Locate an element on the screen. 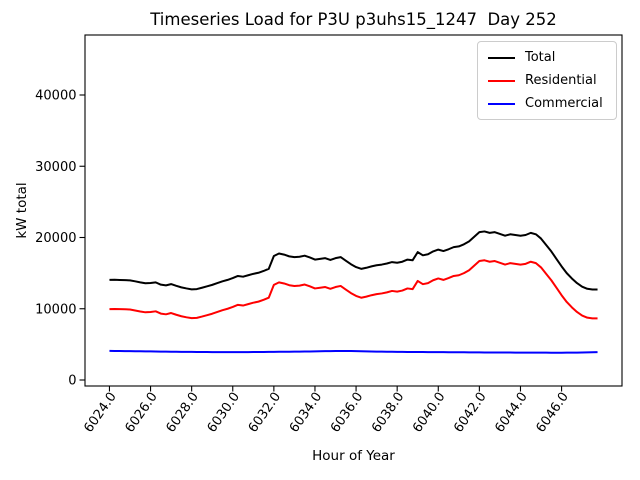 This screenshot has height=480, width=640. legend-label-residential: Residential is located at coordinates (561, 80).